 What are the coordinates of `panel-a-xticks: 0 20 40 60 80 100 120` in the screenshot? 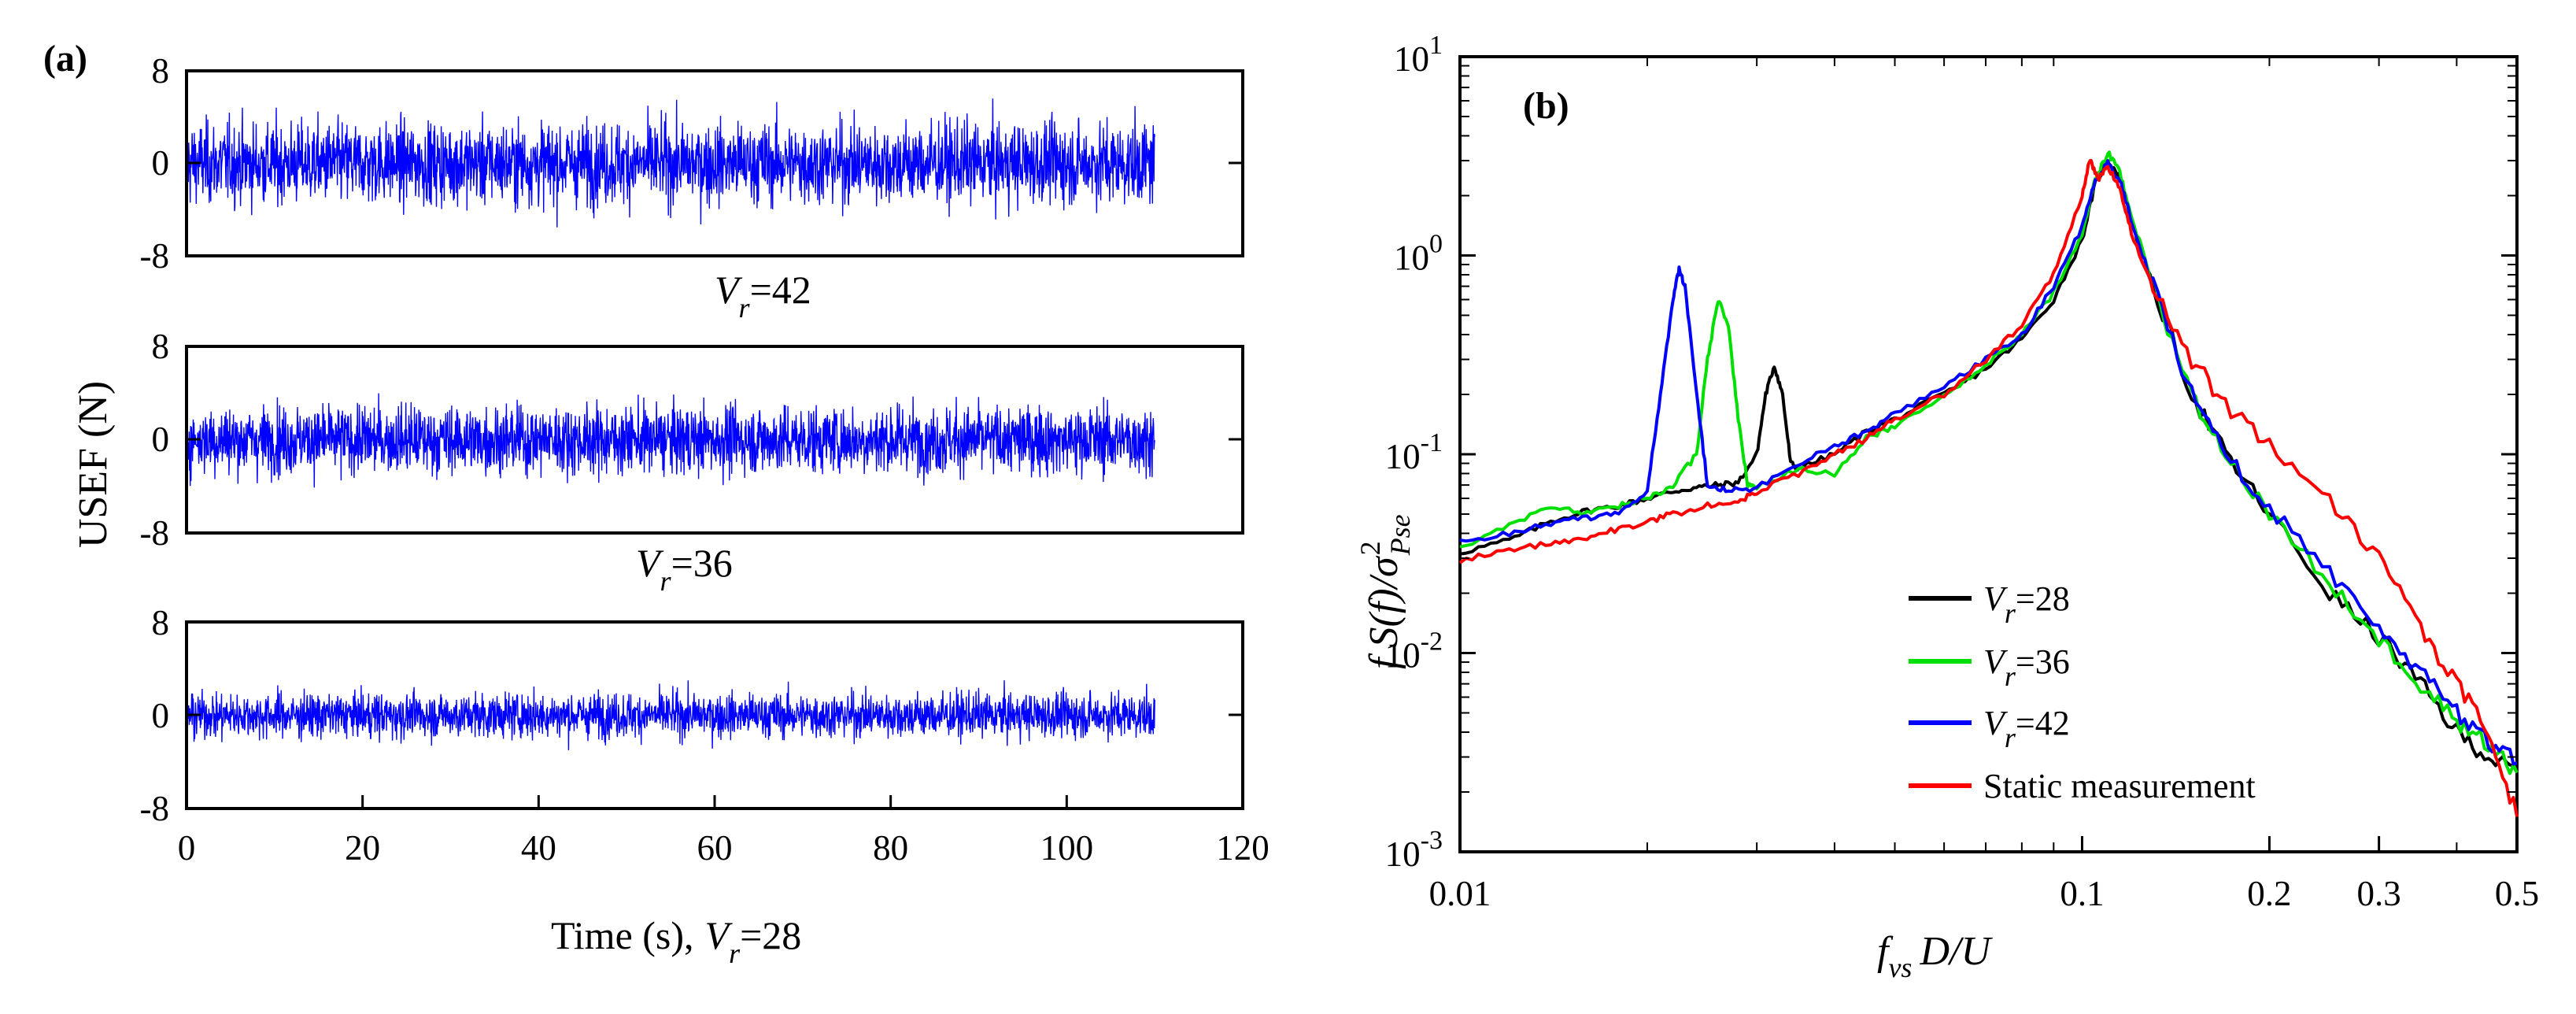 It's located at (724, 831).